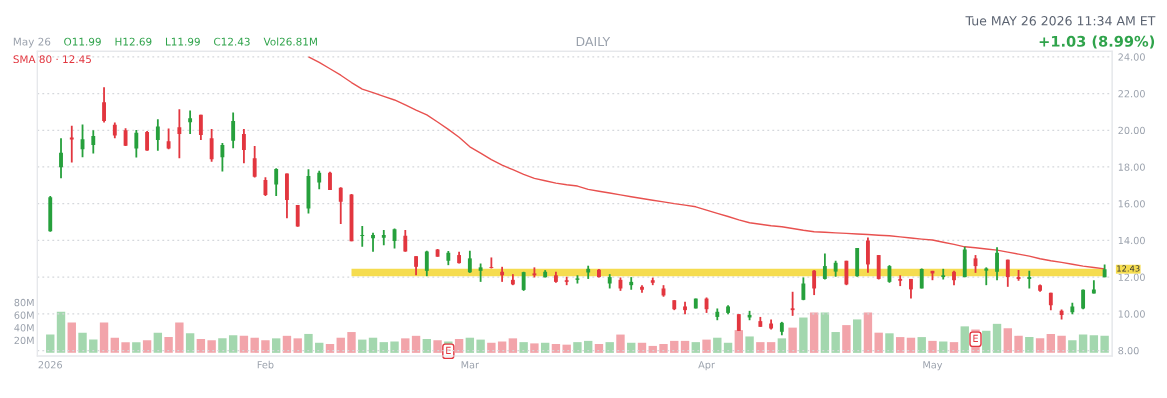 The height and width of the screenshot is (398, 1167). What do you see at coordinates (1131, 204) in the screenshot?
I see `y-tick-label: 16.00` at bounding box center [1131, 204].